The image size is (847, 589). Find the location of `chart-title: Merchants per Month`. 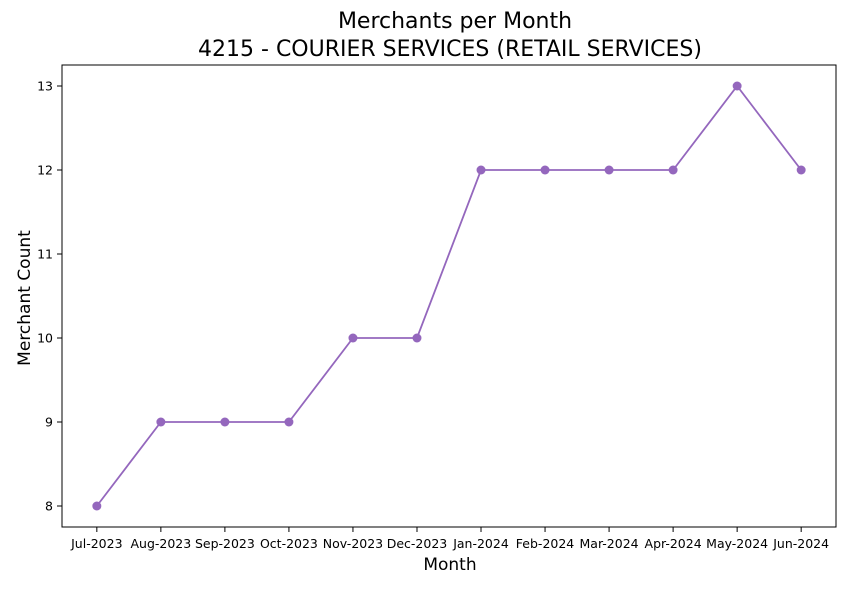

chart-title: Merchants per Month is located at coordinates (455, 21).